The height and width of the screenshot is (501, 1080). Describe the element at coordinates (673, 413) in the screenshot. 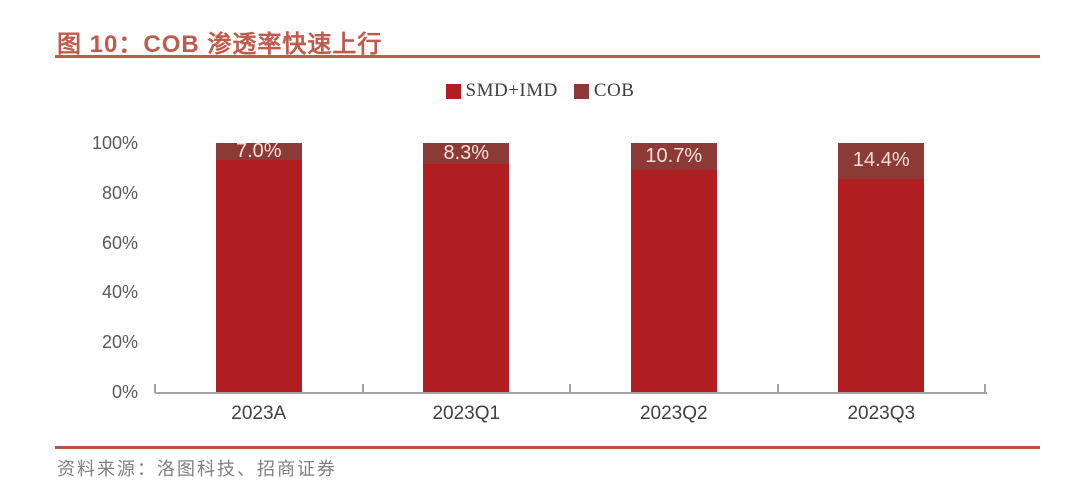

I see `x-category-label: 2023Q2` at that location.